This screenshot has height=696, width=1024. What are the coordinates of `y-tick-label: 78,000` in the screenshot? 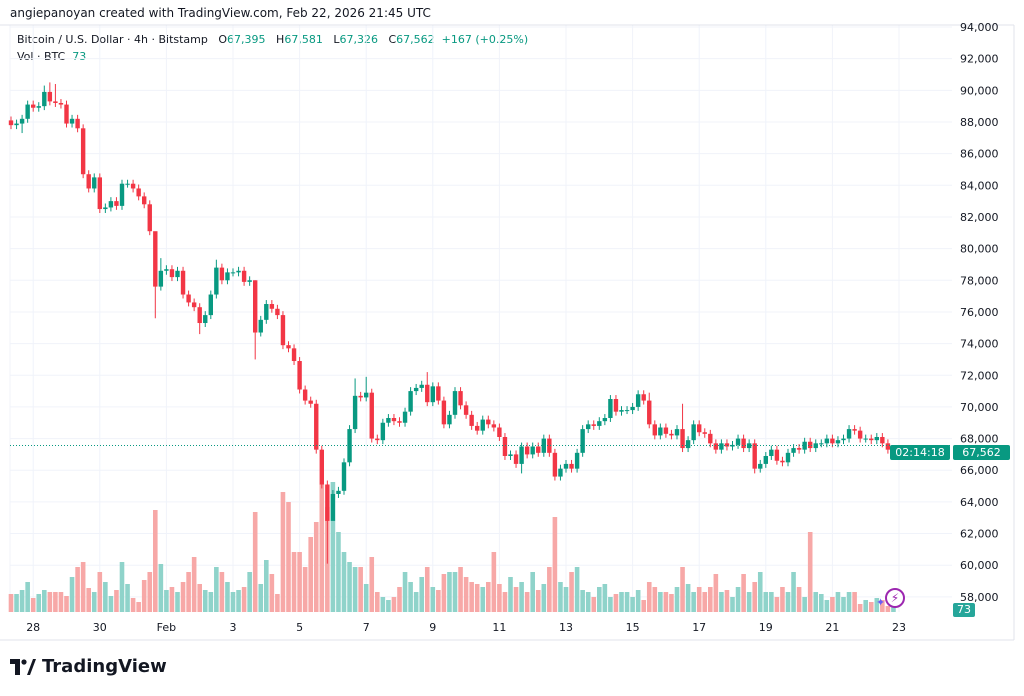 It's located at (979, 280).